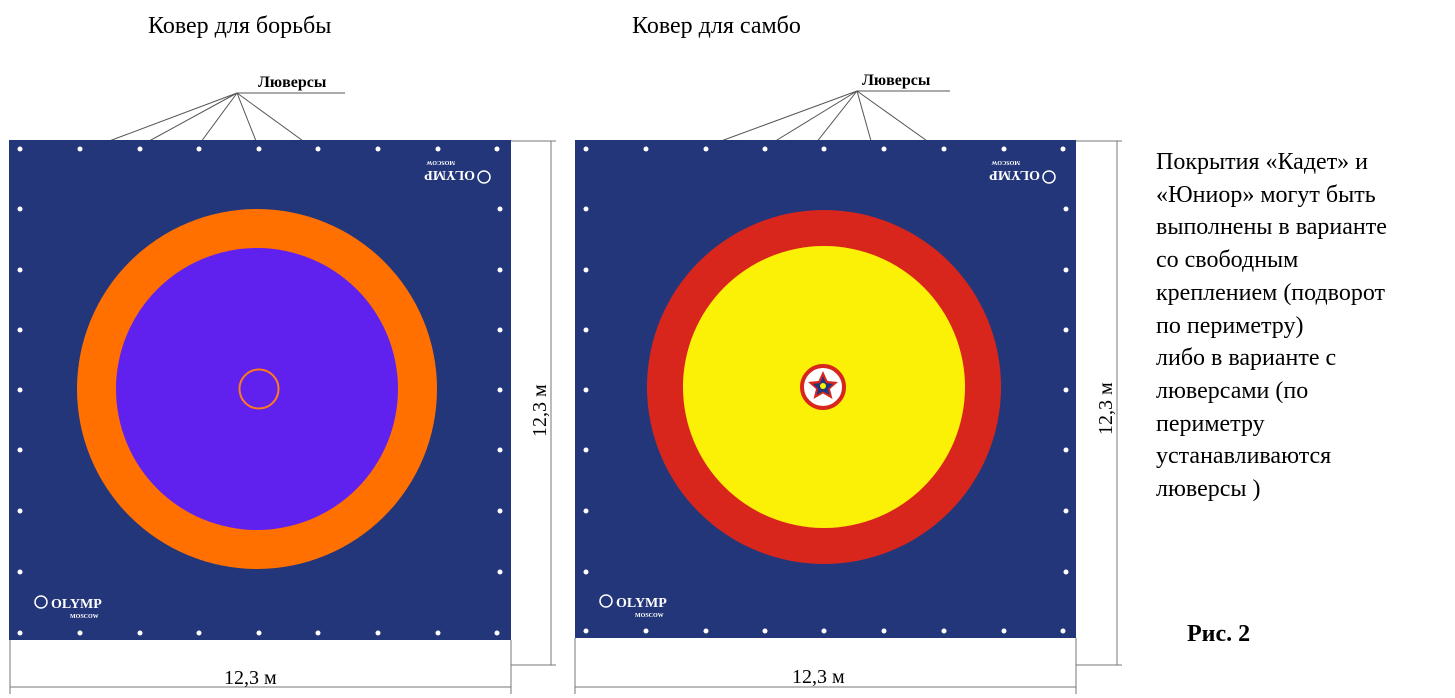  Describe the element at coordinates (1208, 489) in the screenshot. I see `side-text-line: люверсы )` at that location.